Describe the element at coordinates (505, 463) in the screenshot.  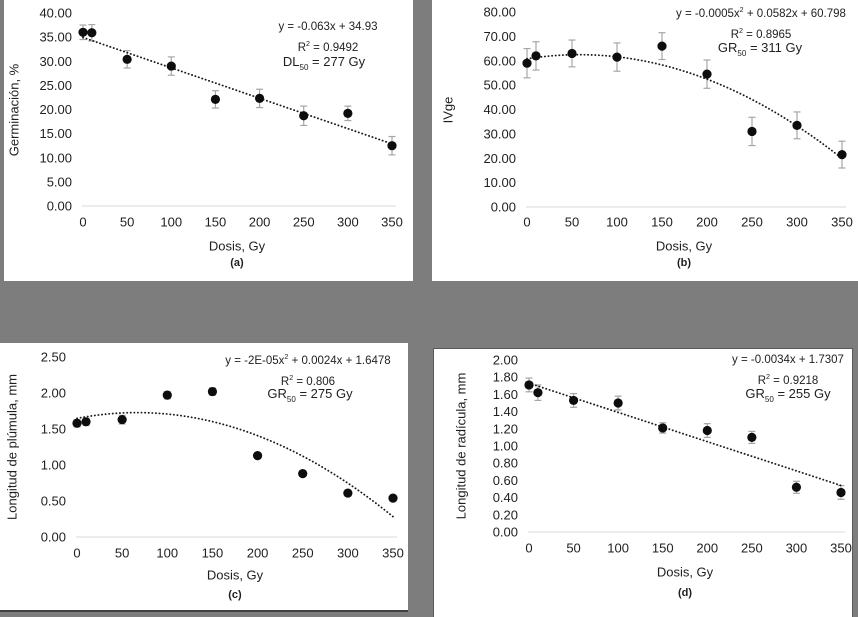
I see `y-tick-label: 0.80` at that location.